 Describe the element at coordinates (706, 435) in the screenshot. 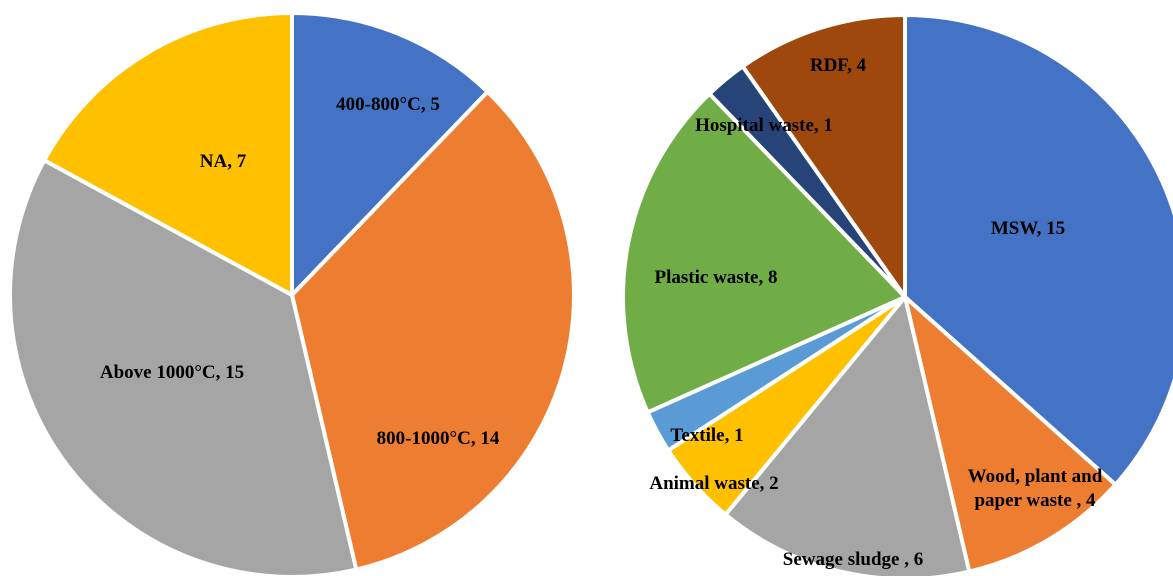

I see `slice-label-textile: Textile, 1` at that location.